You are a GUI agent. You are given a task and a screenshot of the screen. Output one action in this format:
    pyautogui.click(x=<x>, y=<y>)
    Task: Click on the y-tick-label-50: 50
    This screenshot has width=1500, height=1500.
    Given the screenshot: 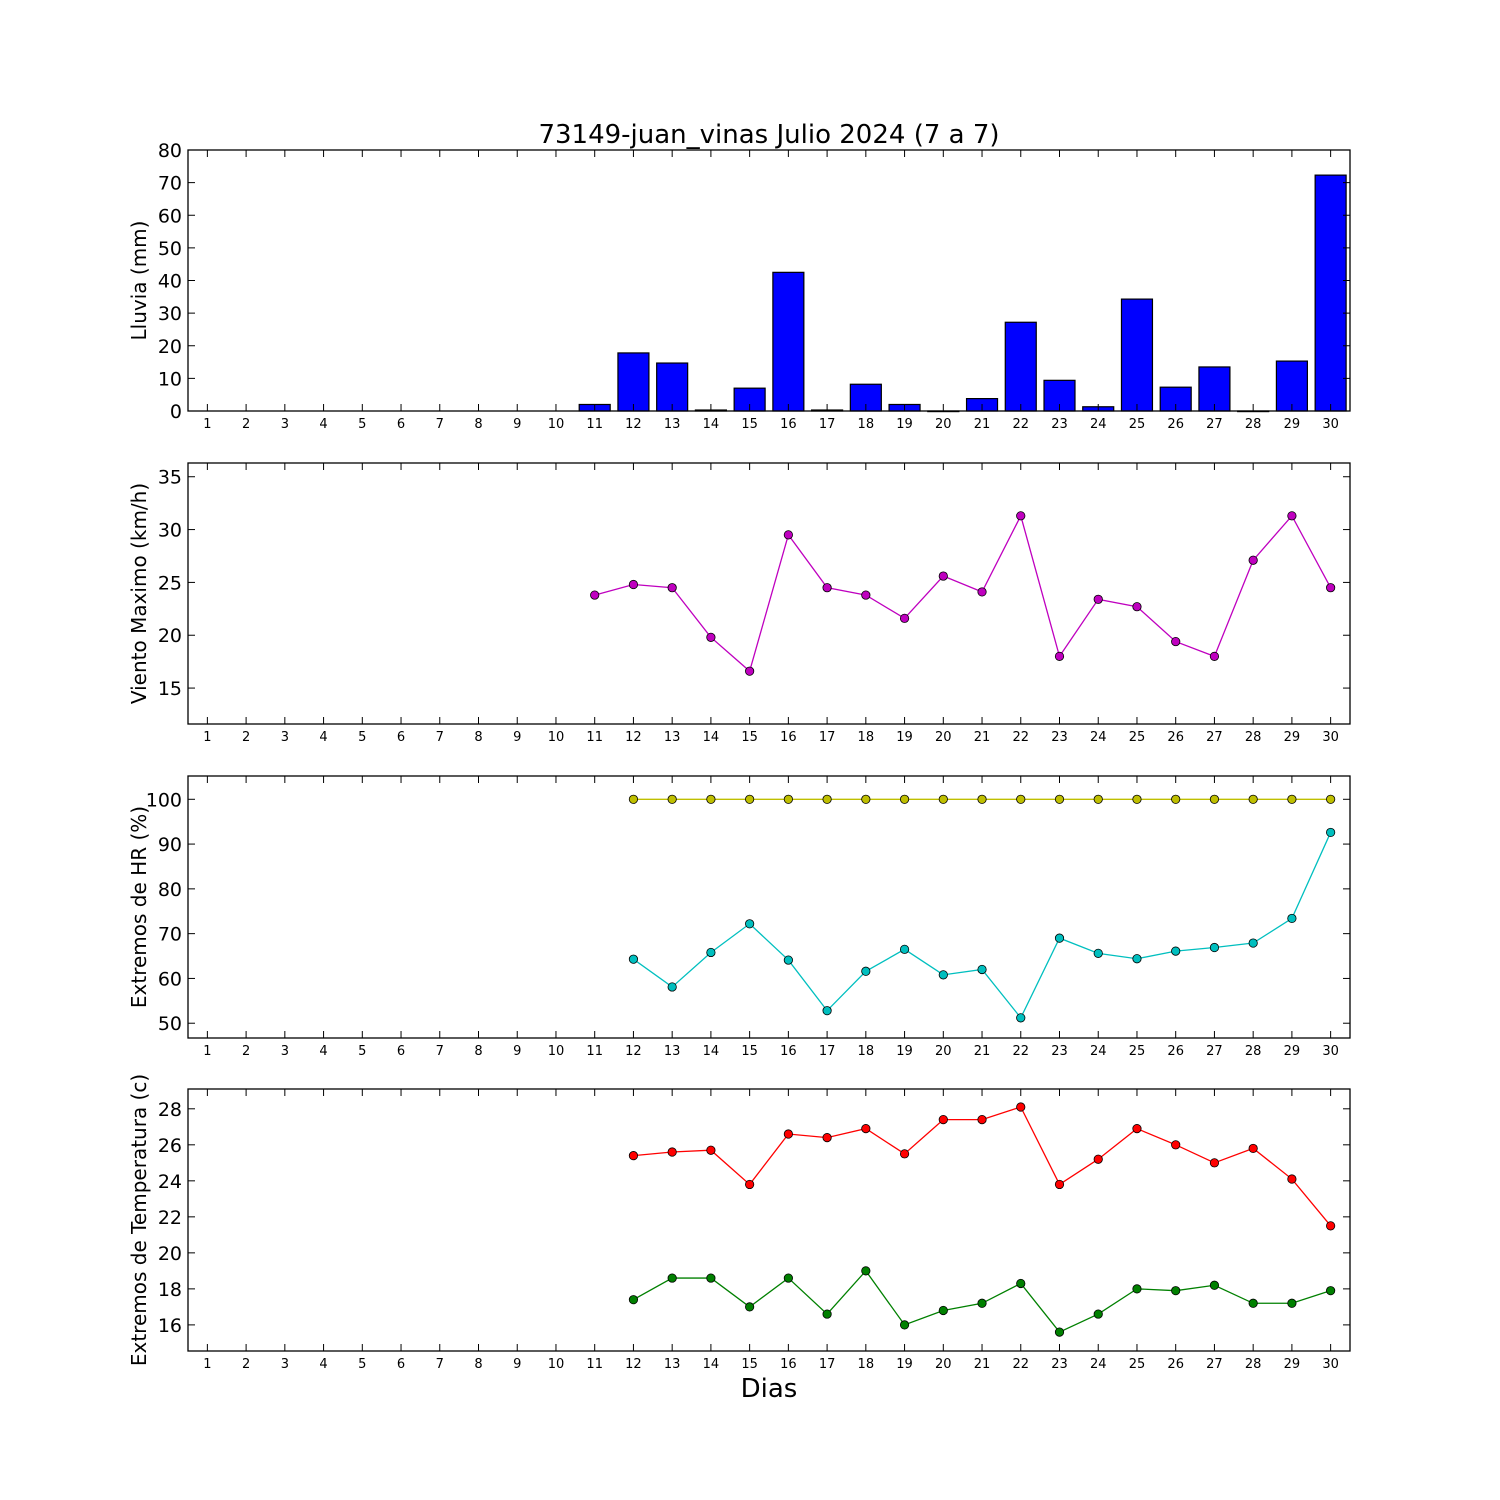 What is the action you would take?
    pyautogui.click(x=170, y=1024)
    